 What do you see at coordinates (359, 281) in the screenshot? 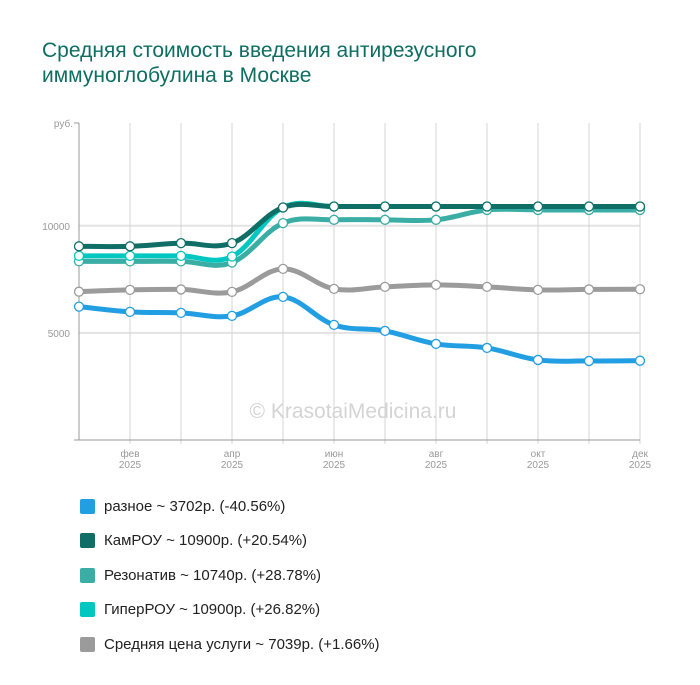
I see `series-line-Средняя цена услуги` at bounding box center [359, 281].